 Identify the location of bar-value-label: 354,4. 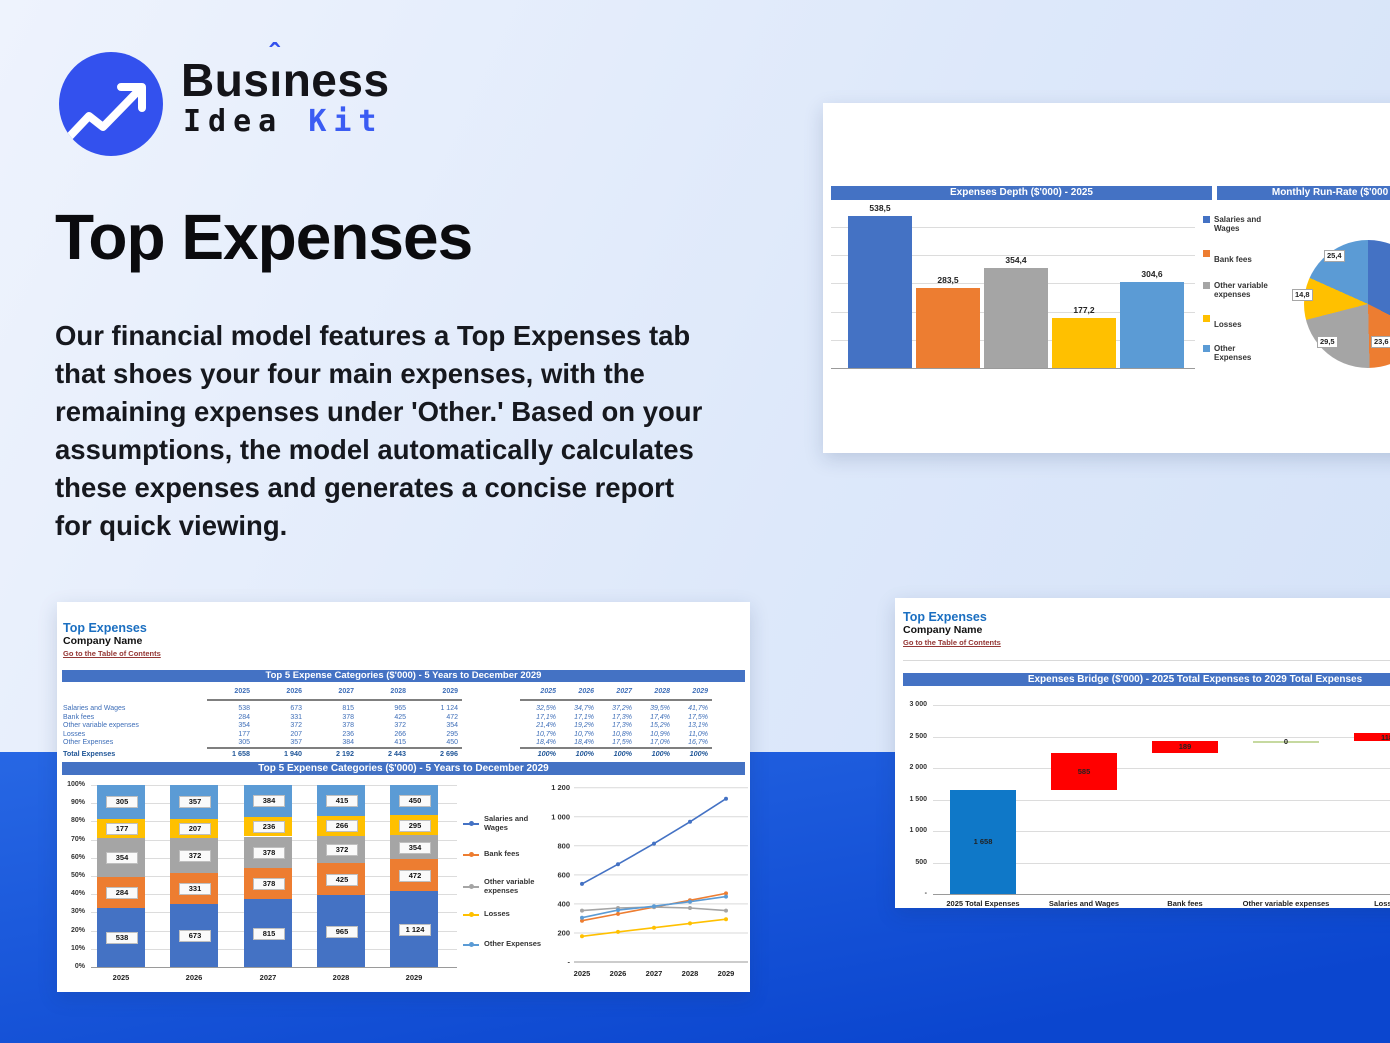
(1016, 260).